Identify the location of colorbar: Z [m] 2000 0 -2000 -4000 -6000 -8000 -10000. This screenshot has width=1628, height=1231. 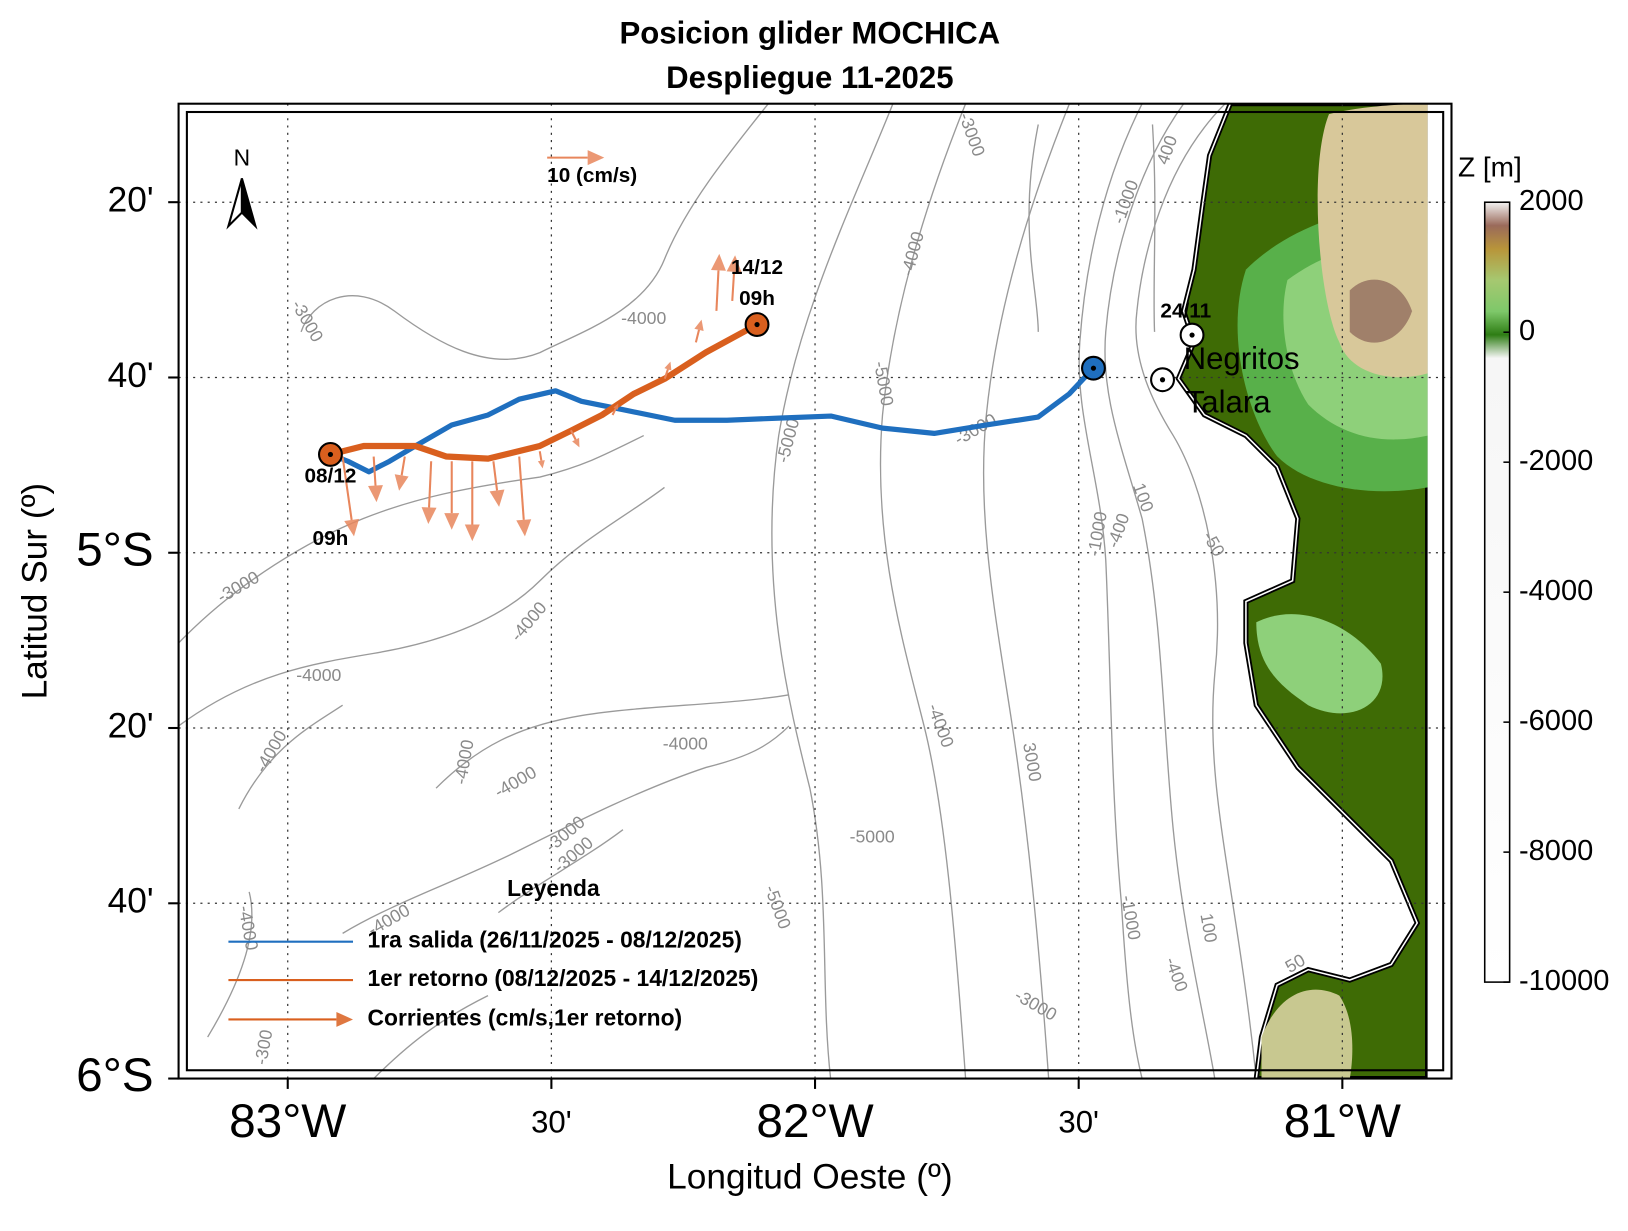
(1533, 573).